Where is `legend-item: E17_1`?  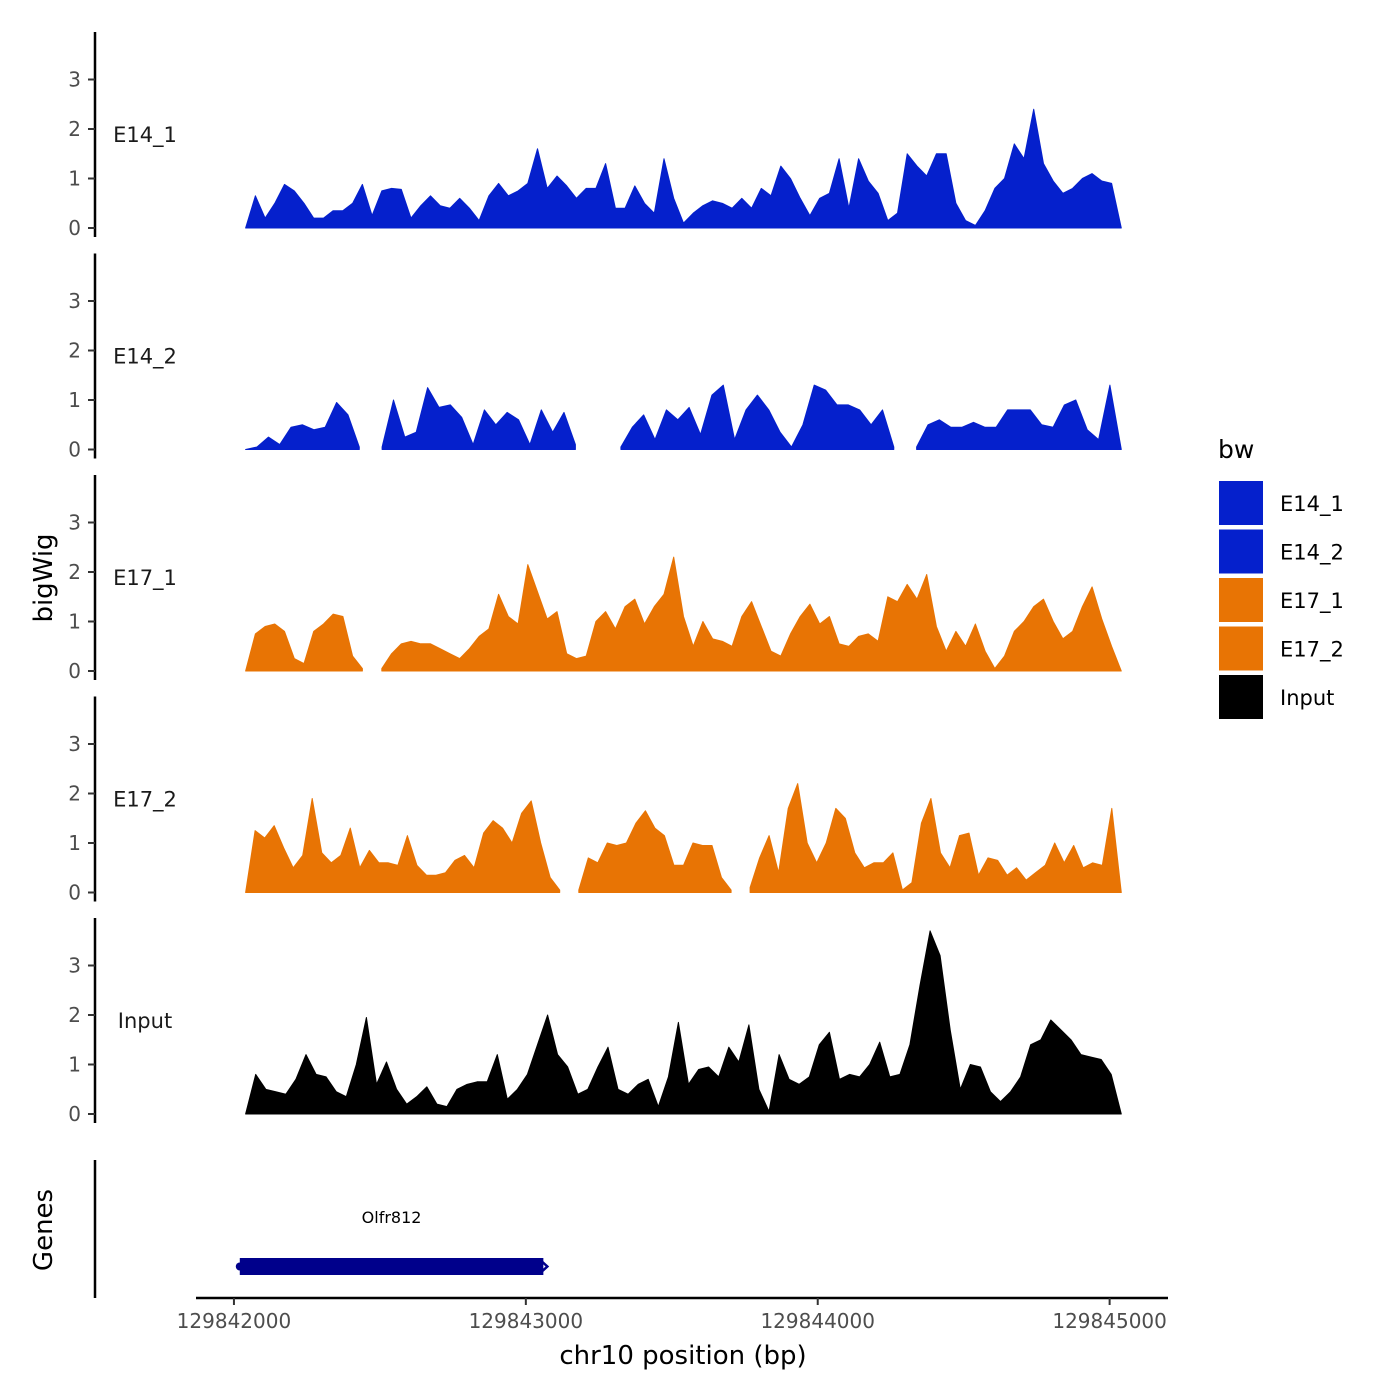
legend-item: E17_1 is located at coordinates (1280, 600).